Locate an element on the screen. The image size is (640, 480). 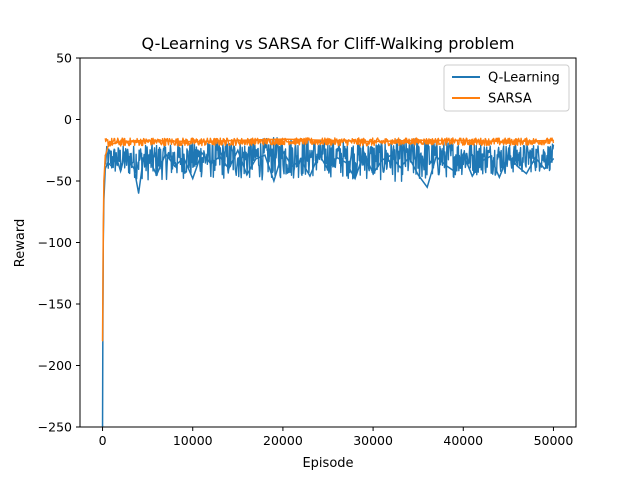
y-tick-label: 50 is located at coordinates (64, 58).